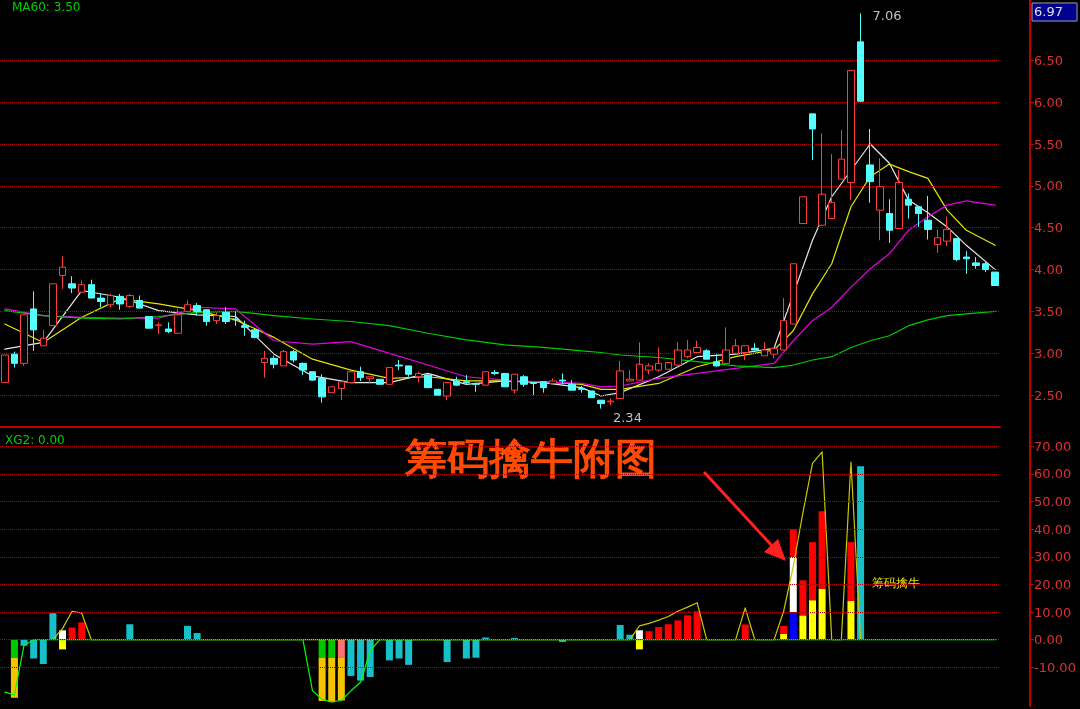 The width and height of the screenshot is (1080, 709). What do you see at coordinates (627, 417) in the screenshot?
I see `annotation: 2.34` at bounding box center [627, 417].